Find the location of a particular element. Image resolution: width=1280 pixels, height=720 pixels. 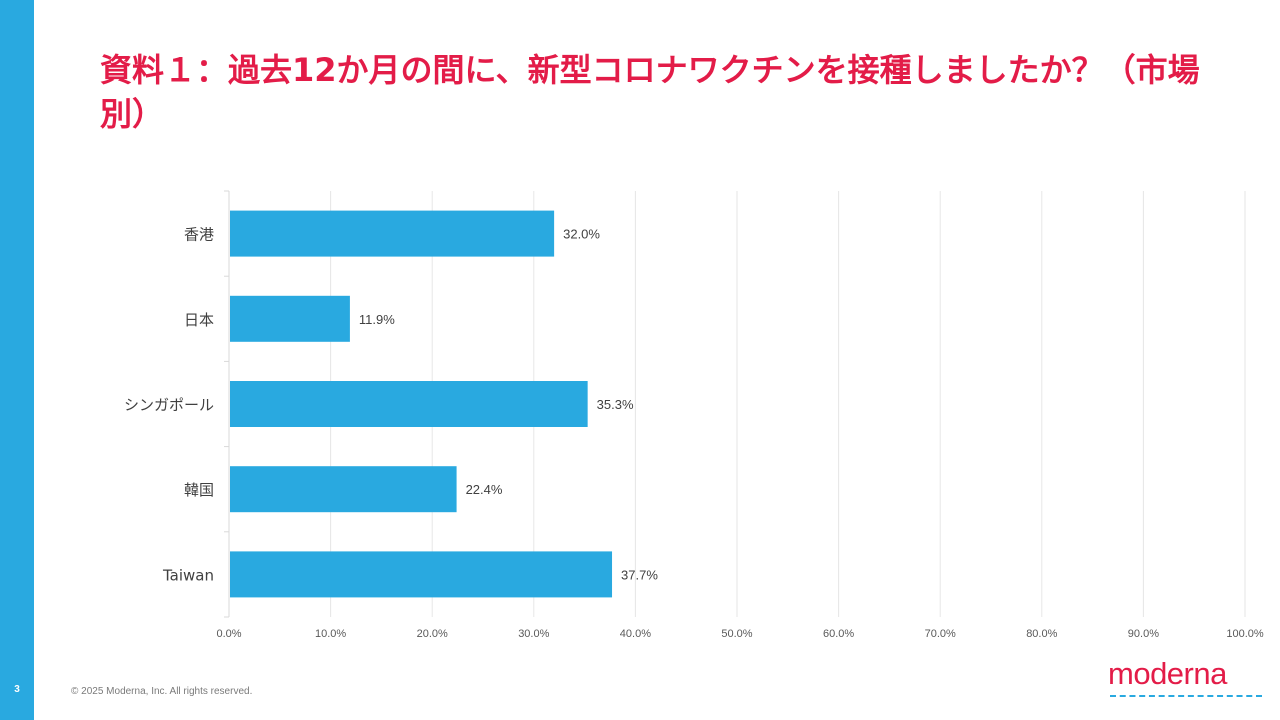

x-tick-label: 10.0% is located at coordinates (330, 634).